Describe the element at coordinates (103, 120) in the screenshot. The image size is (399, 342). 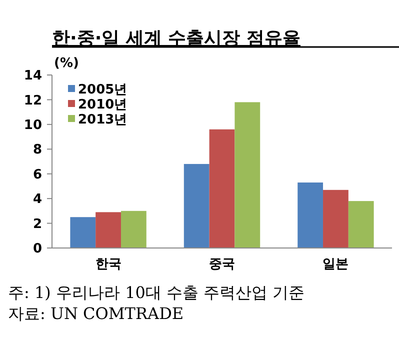
I see `legend-label: 2013년` at that location.